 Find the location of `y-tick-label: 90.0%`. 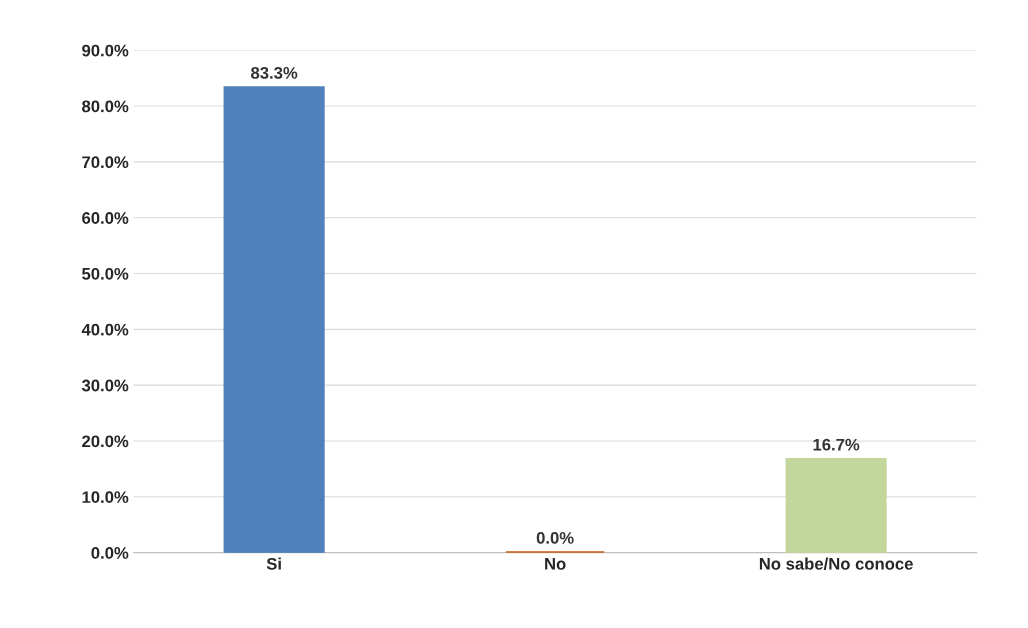

y-tick-label: 90.0% is located at coordinates (105, 50).